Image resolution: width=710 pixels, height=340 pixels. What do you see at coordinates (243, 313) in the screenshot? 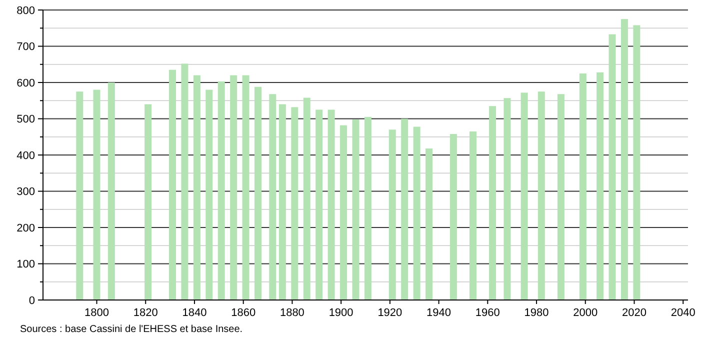
I see `x-tick-label: 1860` at bounding box center [243, 313].